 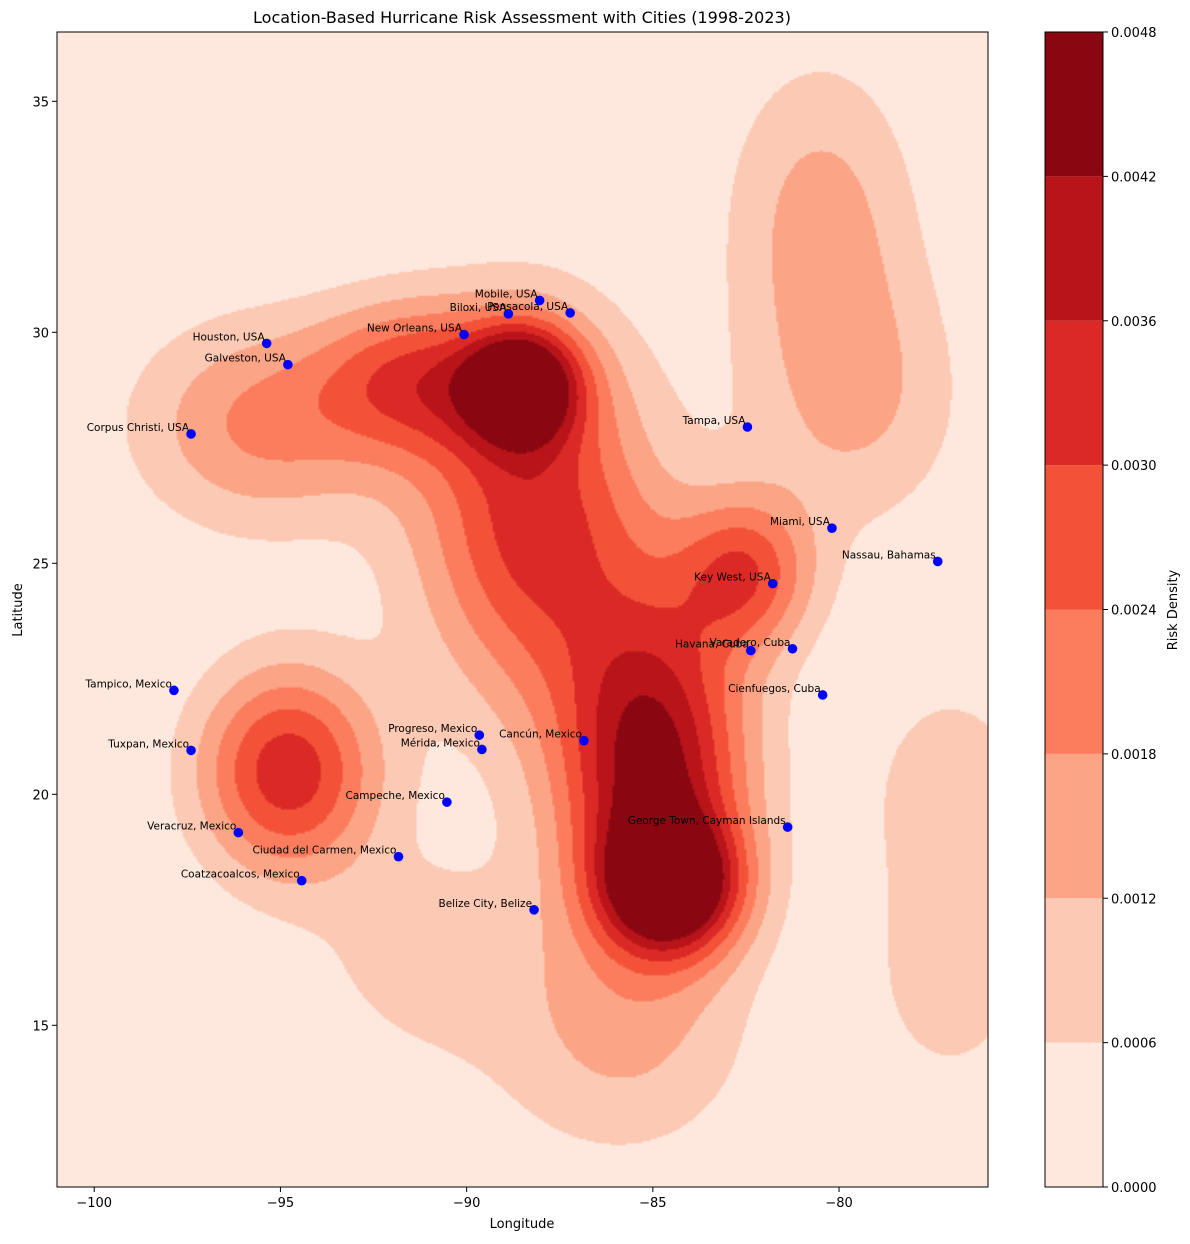 I want to click on city-marker: Cancún, Mexico, so click(x=544, y=737).